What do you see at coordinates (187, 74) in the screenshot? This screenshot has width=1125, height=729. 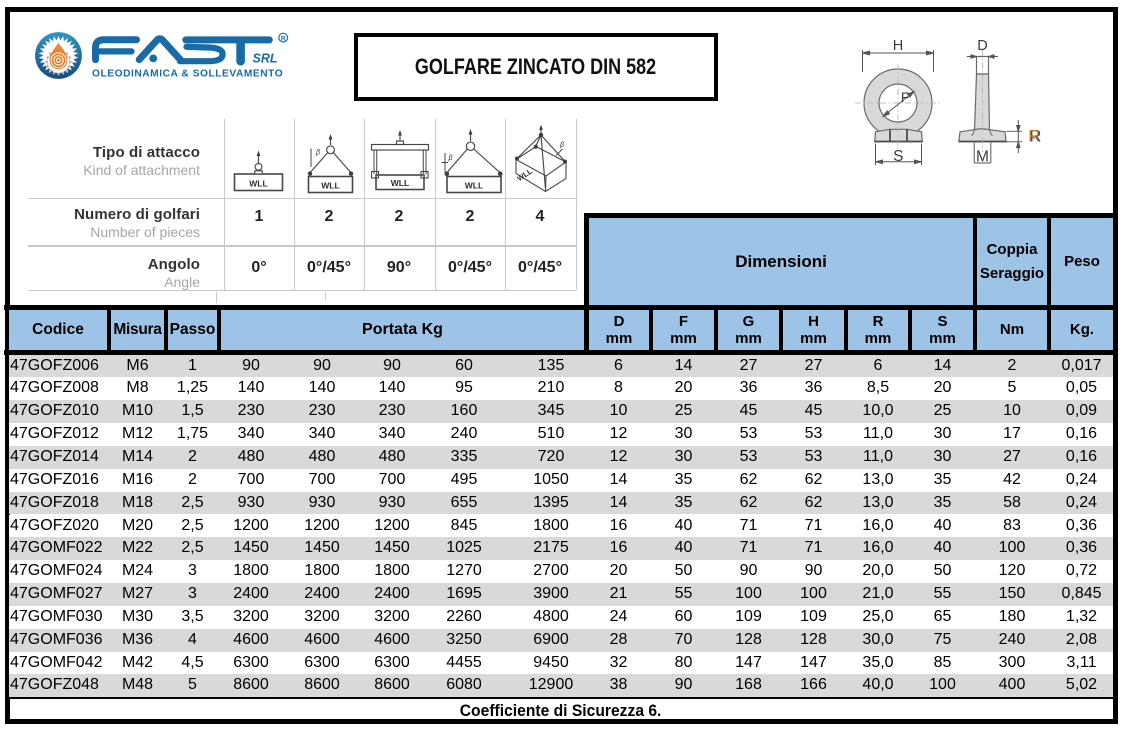 I see `svg-text: OLEODINAMICA & SOLLEVAMENTO` at bounding box center [187, 74].